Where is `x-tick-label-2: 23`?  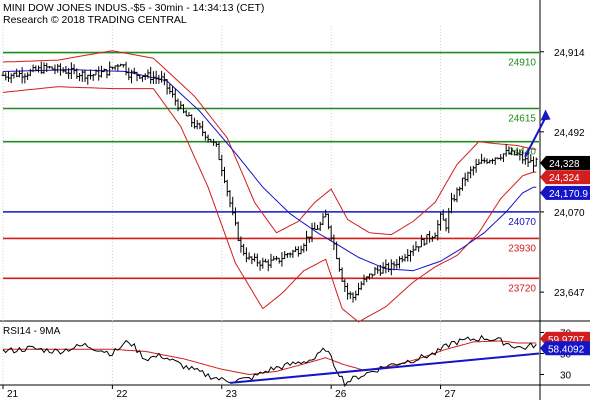 x-tick-label-2: 23 is located at coordinates (232, 394).